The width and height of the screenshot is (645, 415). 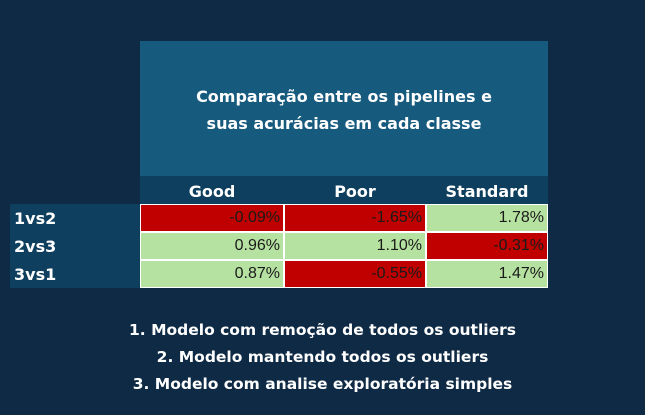 I want to click on column-header-poor: Poor, so click(x=355, y=191).